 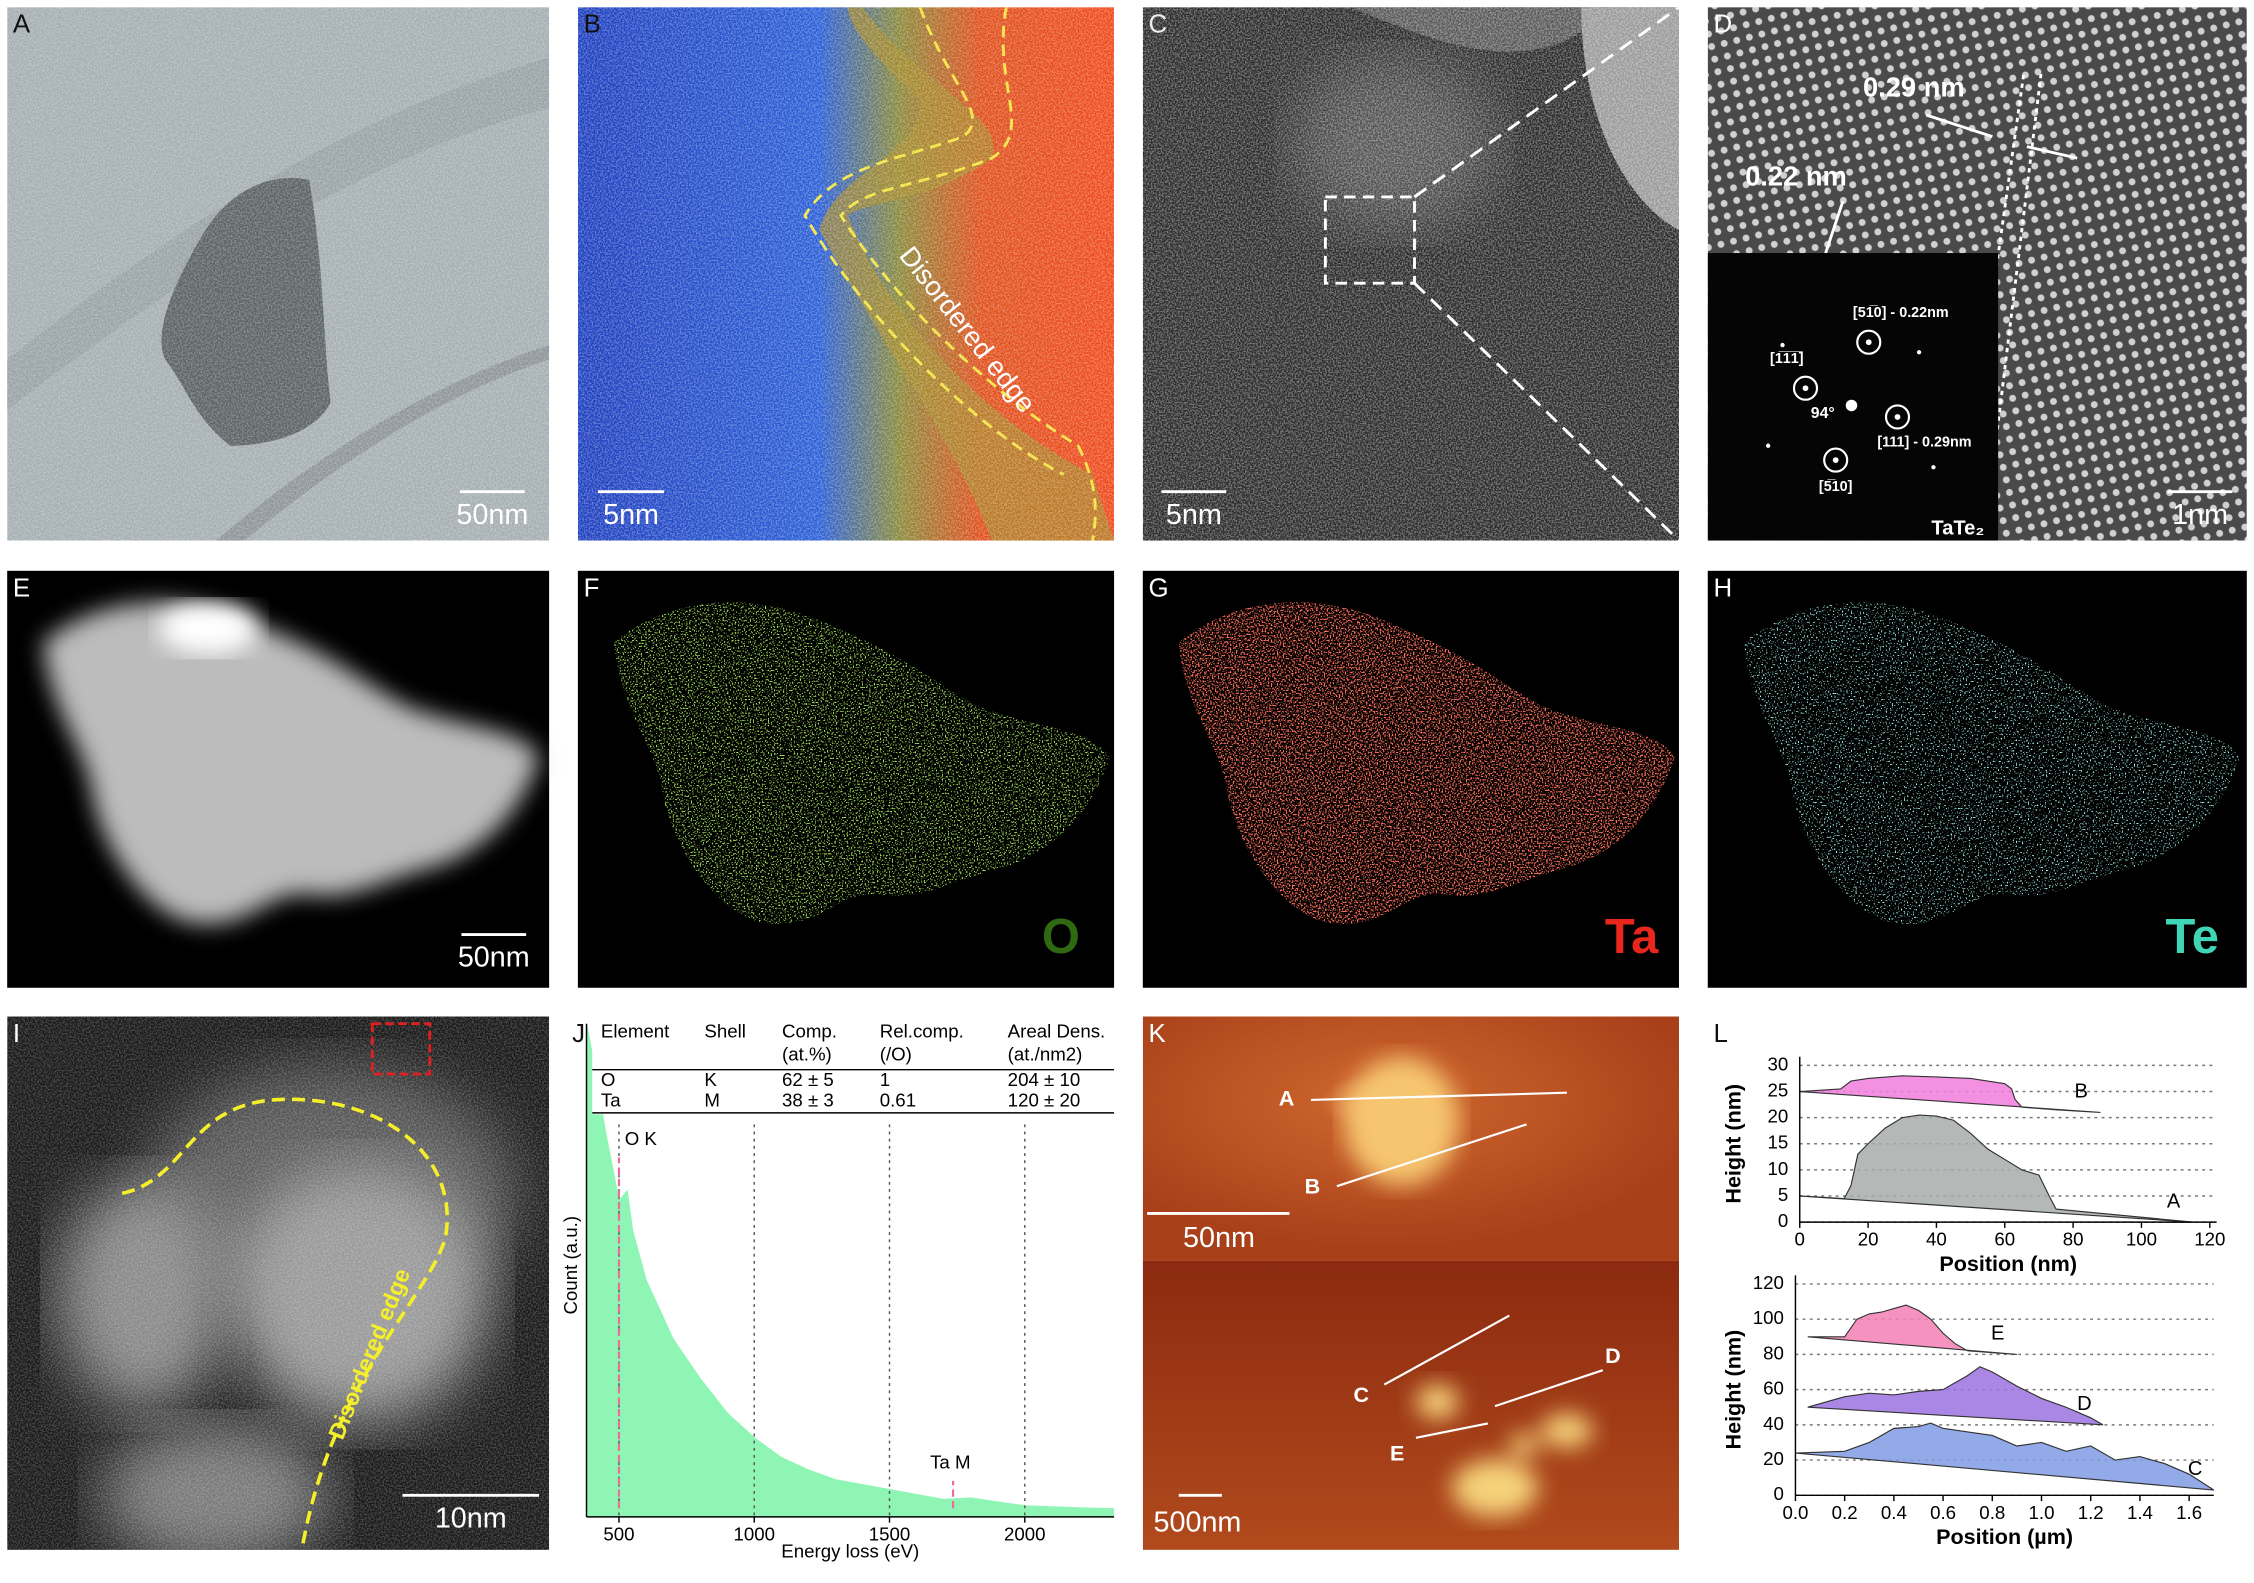 What do you see at coordinates (1943, 1512) in the screenshot?
I see `x-tick-label: 0.6` at bounding box center [1943, 1512].